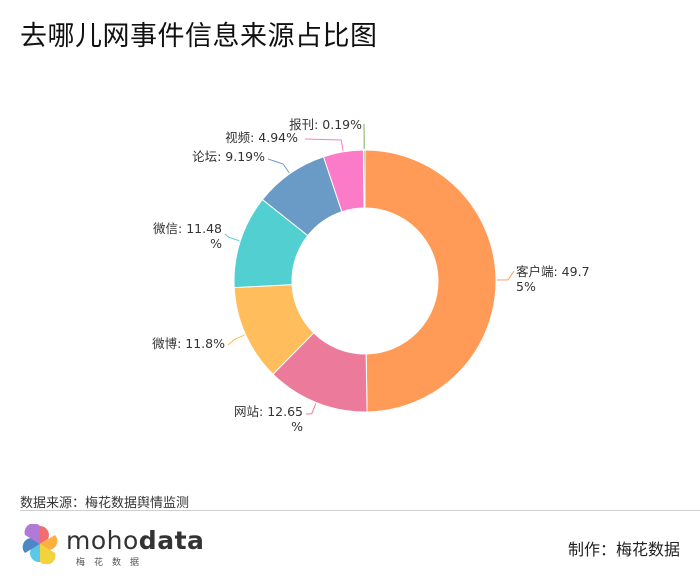 The image size is (700, 576). I want to click on data-source-note: 数据来源：梅花数据舆情监测, so click(105, 503).